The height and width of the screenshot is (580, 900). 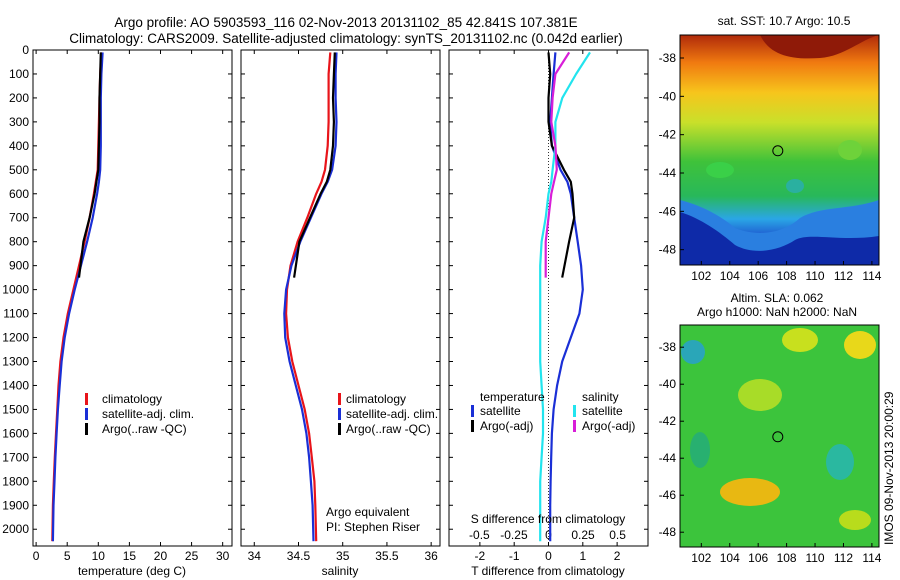 I want to click on x-tick-label: 20, so click(x=161, y=556).